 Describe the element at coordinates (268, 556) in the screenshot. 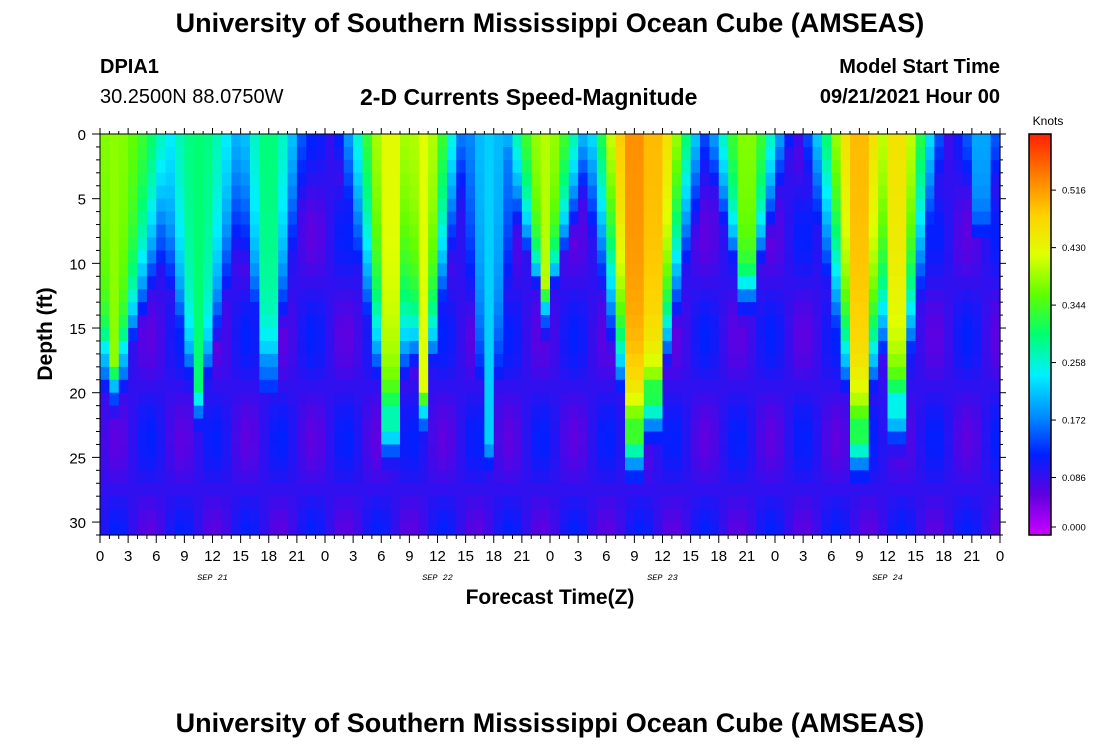

I see `x-tick-label: 18` at that location.